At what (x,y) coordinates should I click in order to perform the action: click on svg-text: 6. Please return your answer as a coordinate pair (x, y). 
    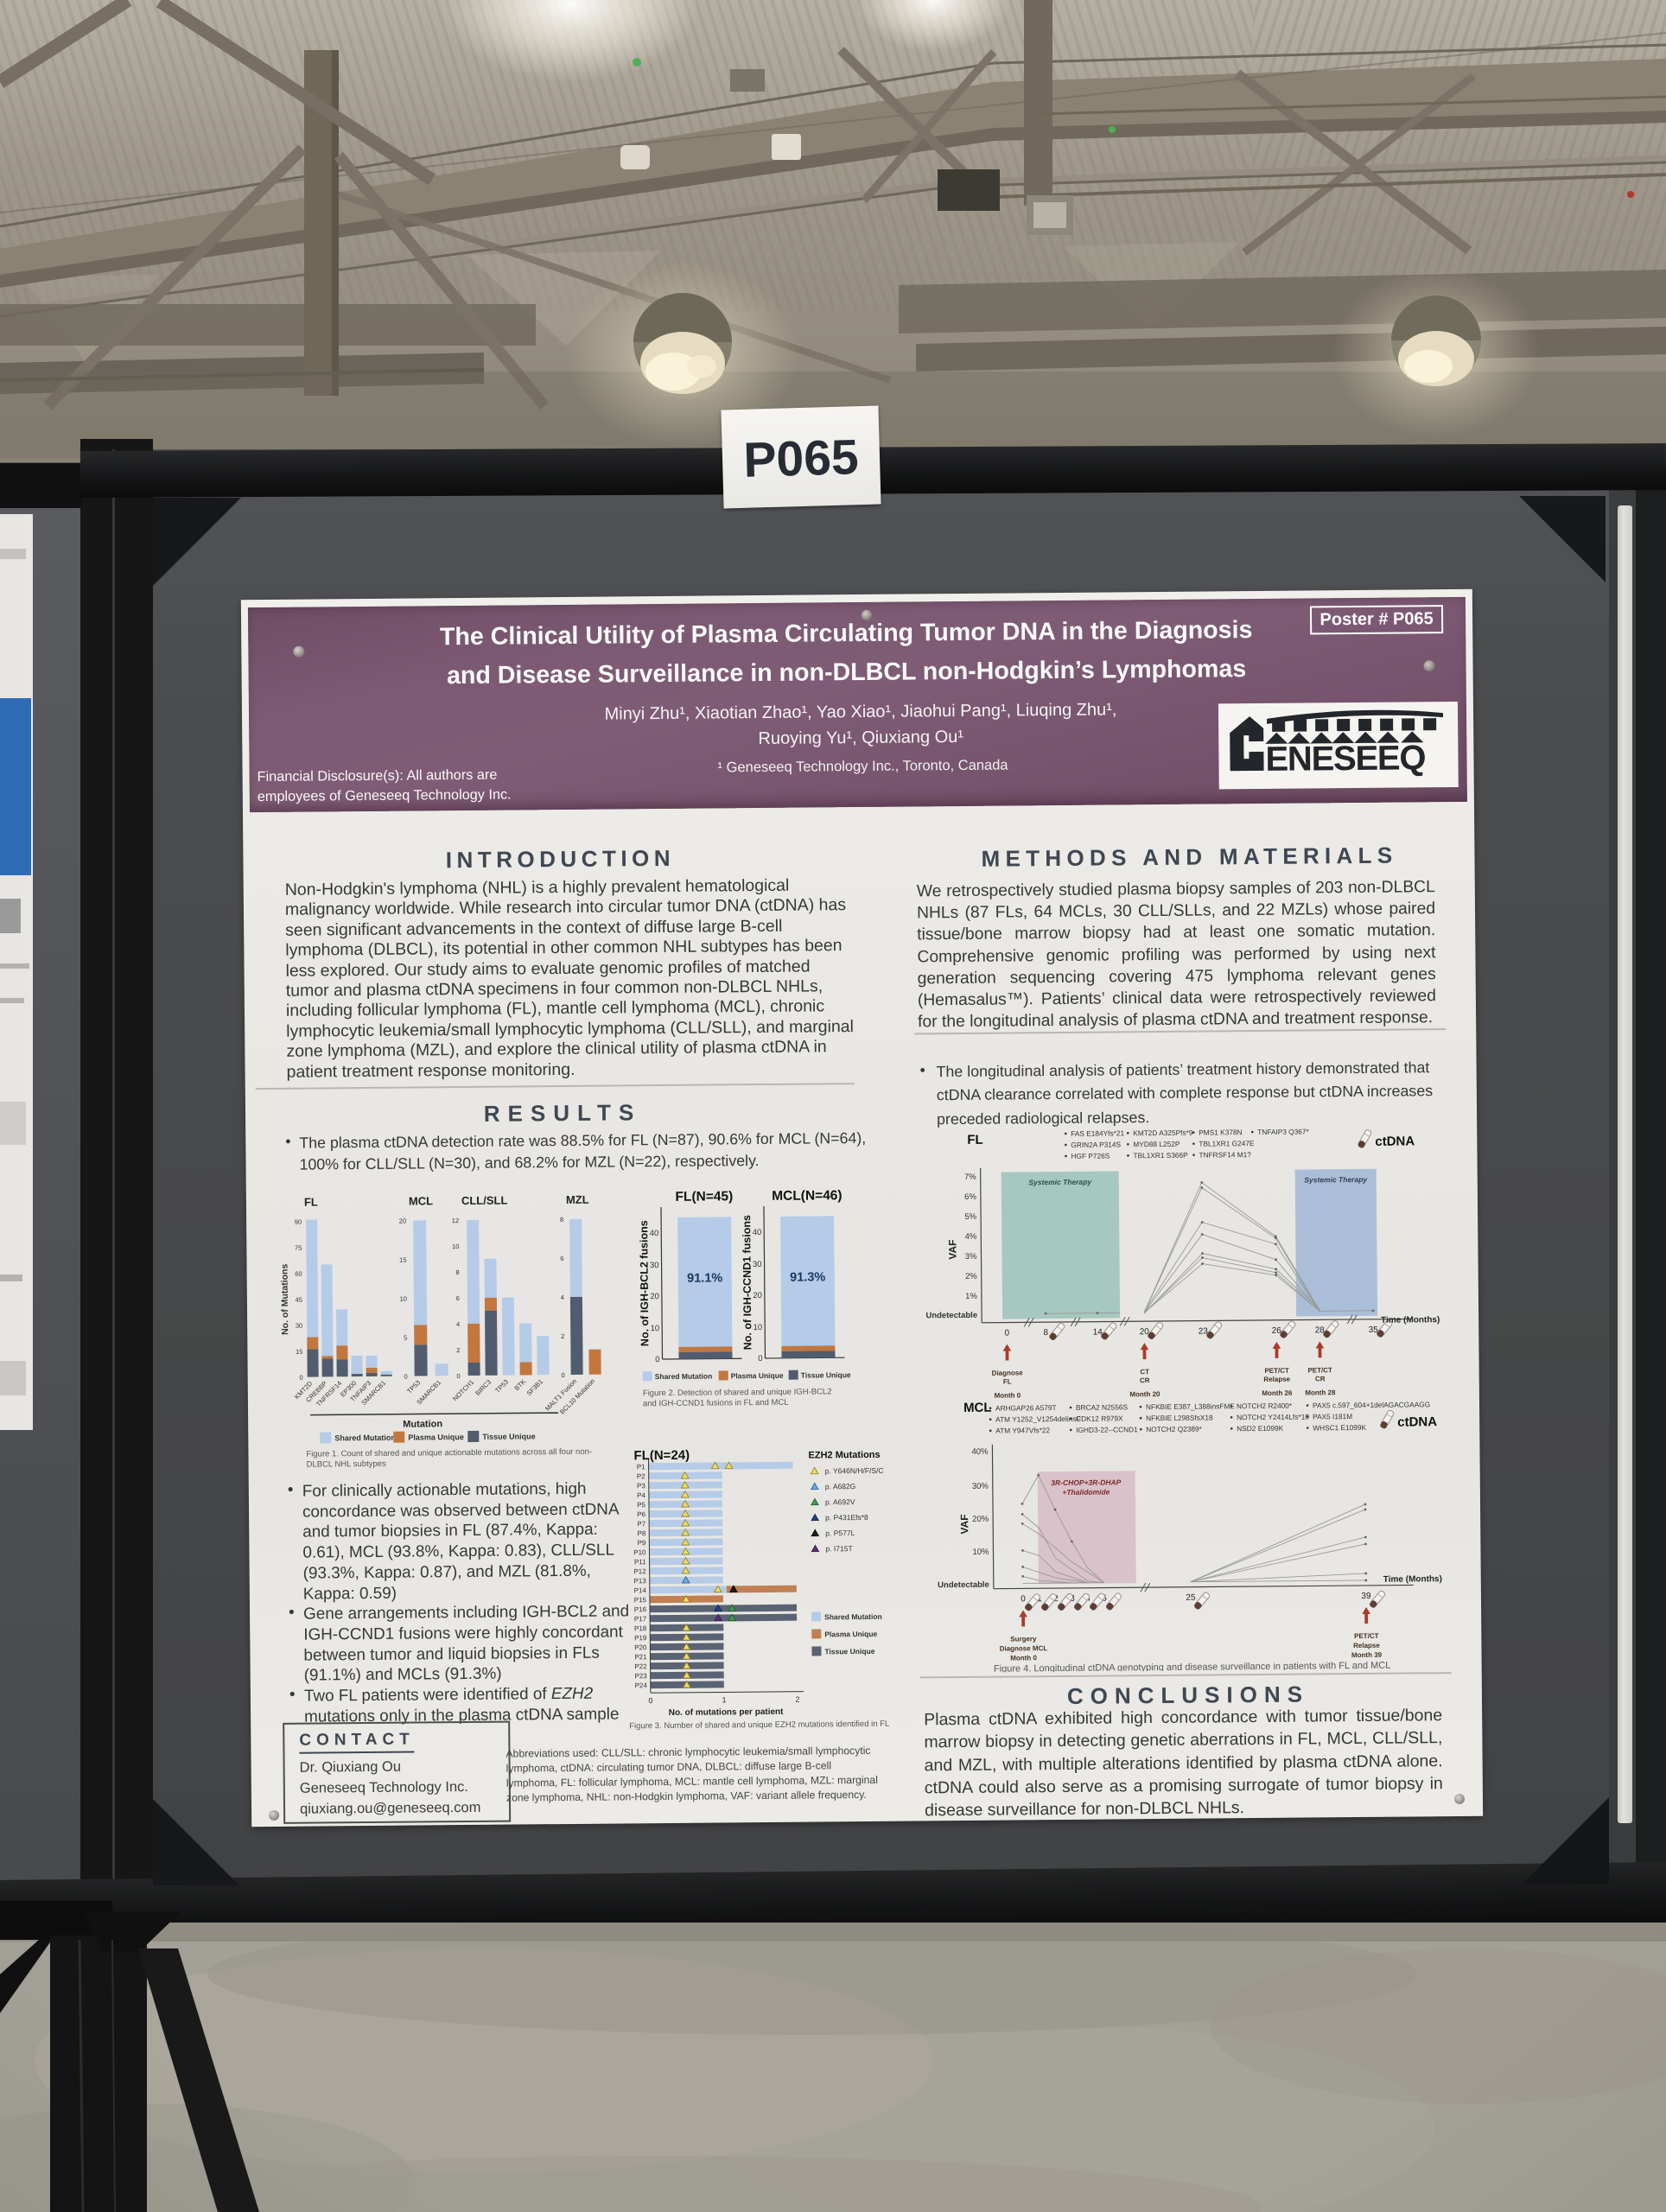
    Looking at the image, I should click on (458, 1298).